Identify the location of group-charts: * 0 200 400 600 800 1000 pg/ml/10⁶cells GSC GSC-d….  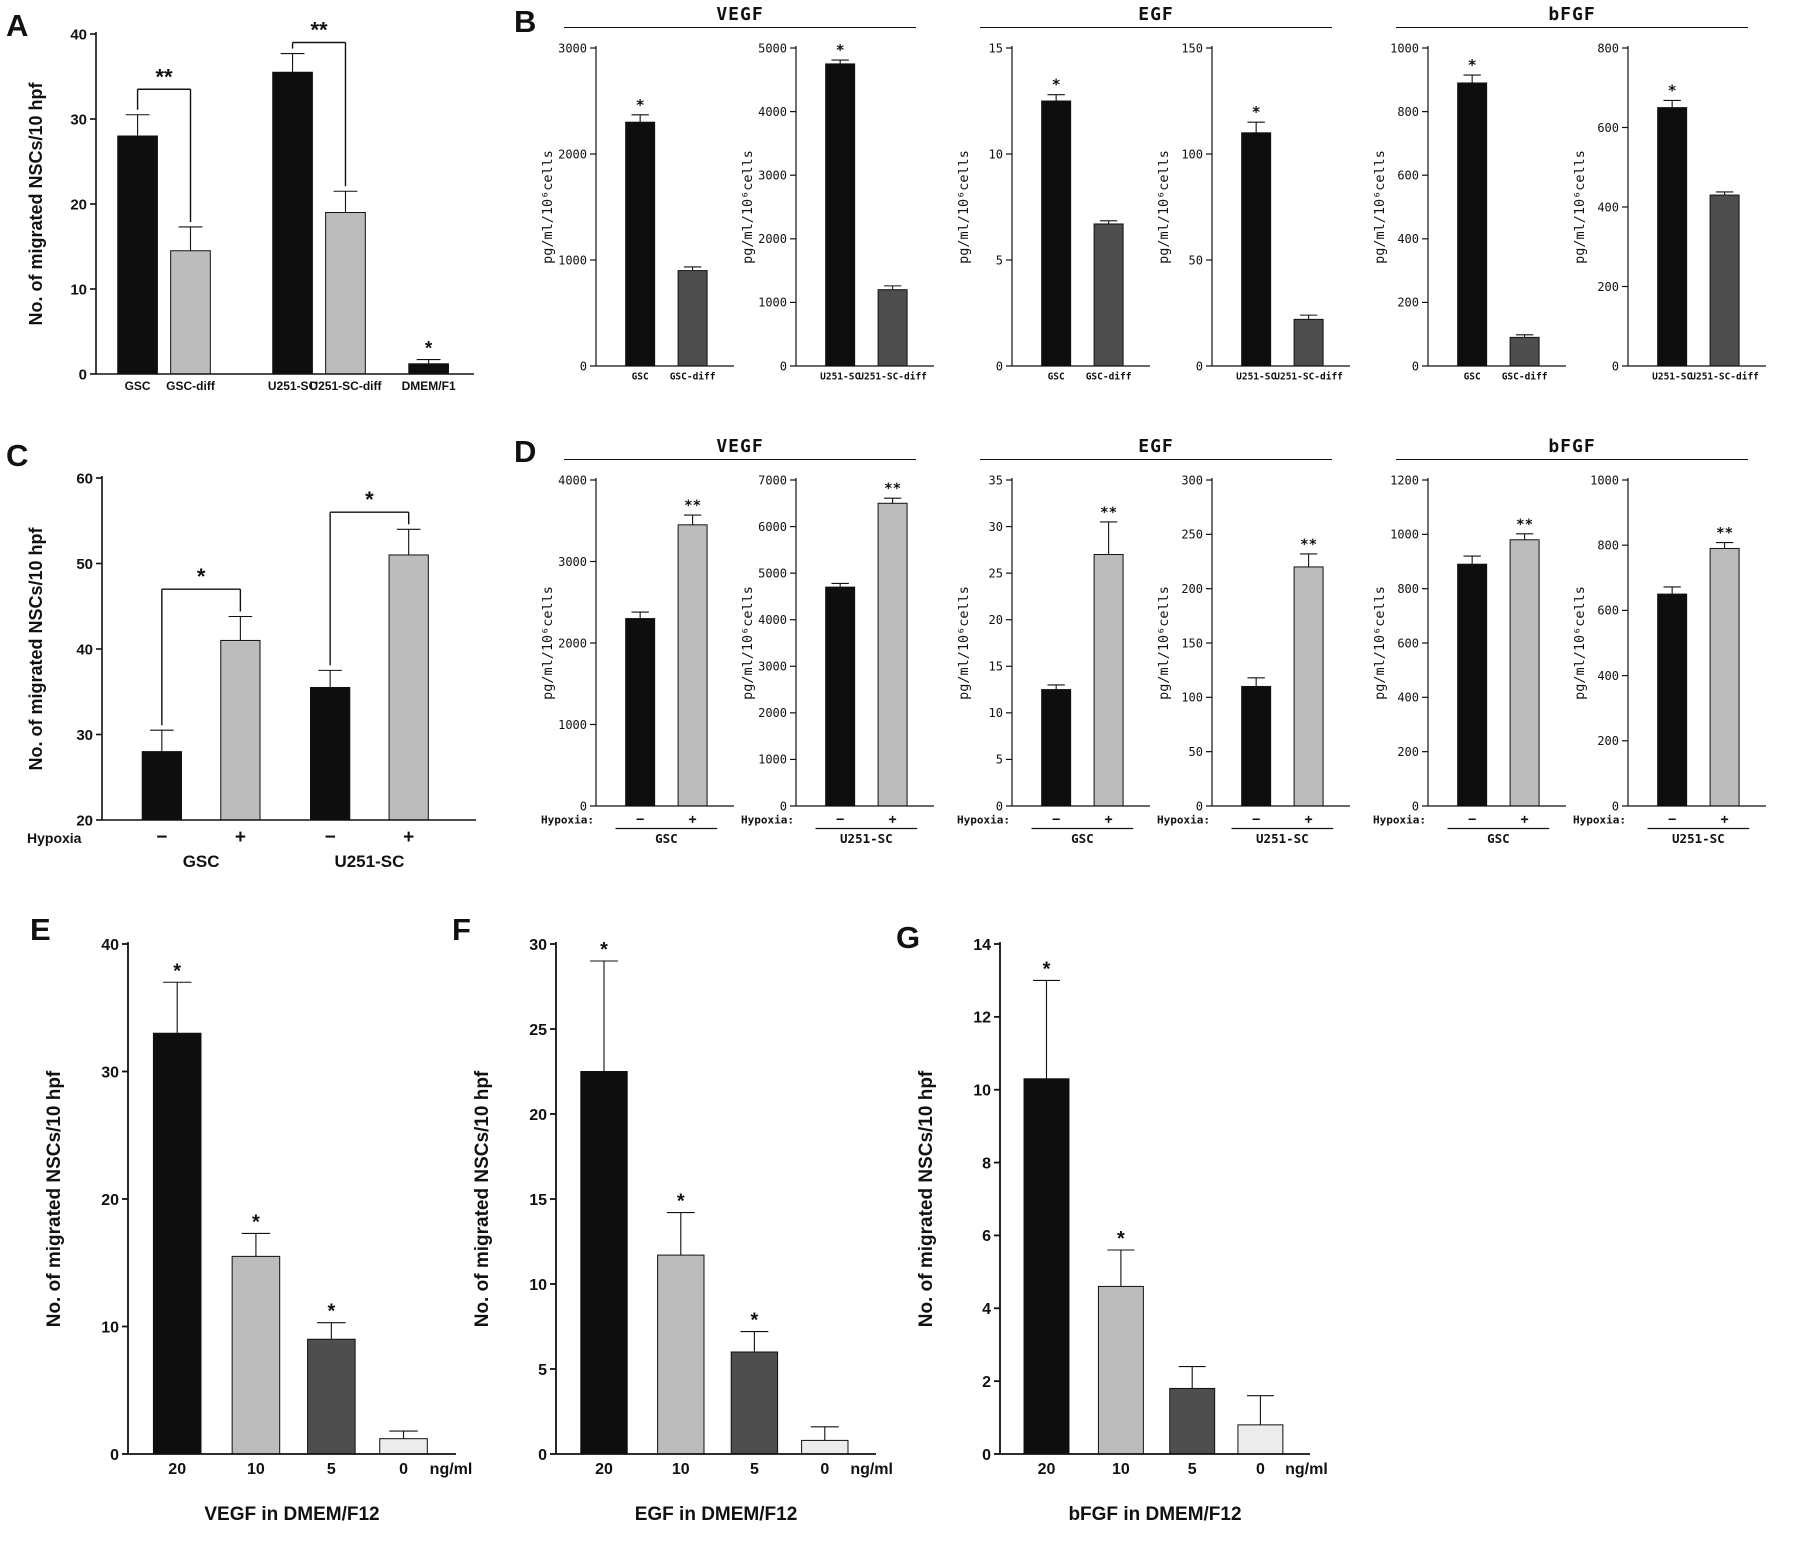
(1572, 215).